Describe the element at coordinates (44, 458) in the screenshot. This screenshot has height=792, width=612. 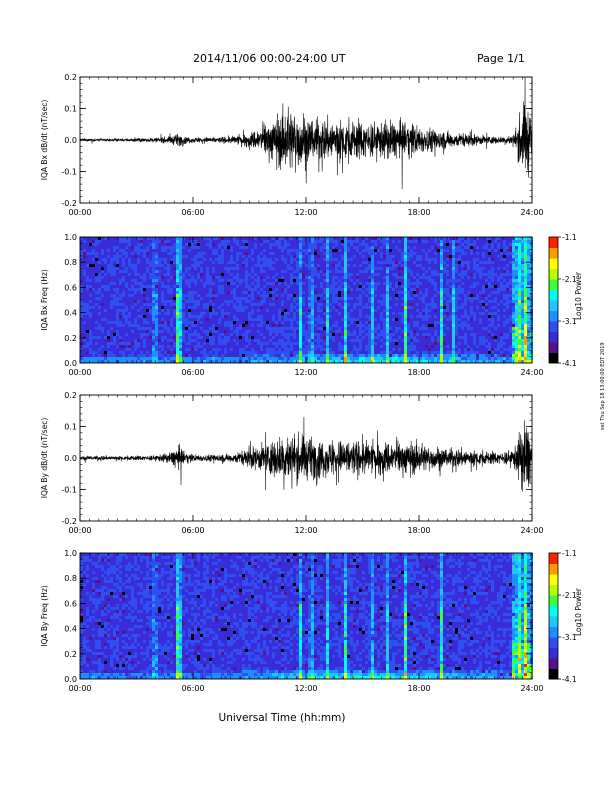
I see `y-axis-label: IQA By dB/dt (nT/sec)` at that location.